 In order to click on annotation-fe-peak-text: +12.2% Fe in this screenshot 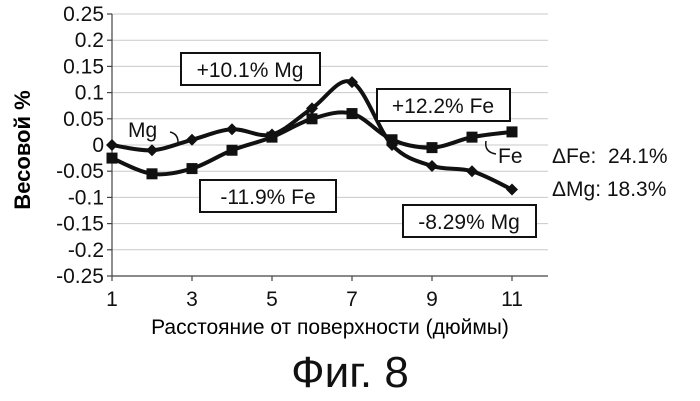, I will do `click(443, 106)`.